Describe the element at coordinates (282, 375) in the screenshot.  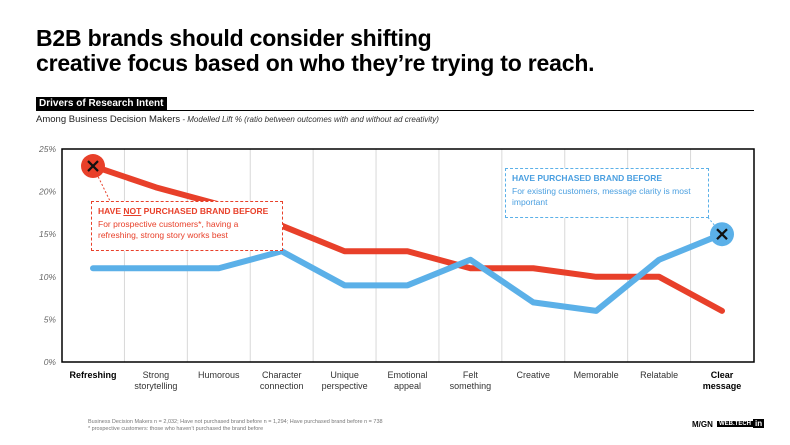
I see `x-tick-label: Character` at that location.